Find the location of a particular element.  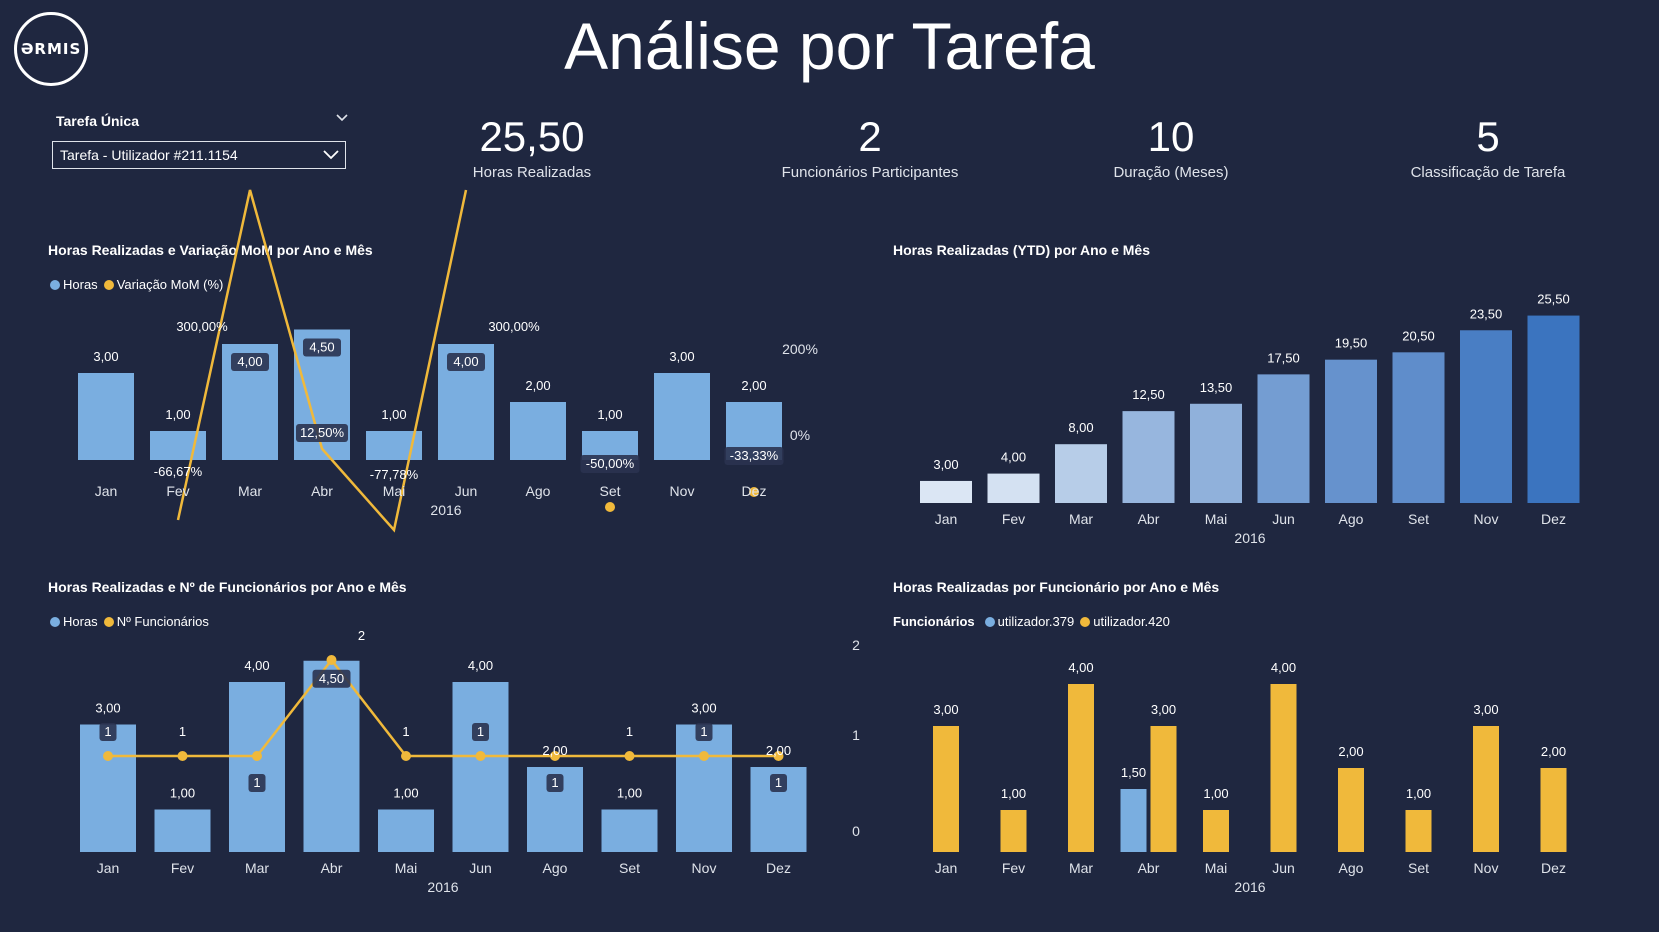

data-label-funcionarios-bg is located at coordinates (704, 732).